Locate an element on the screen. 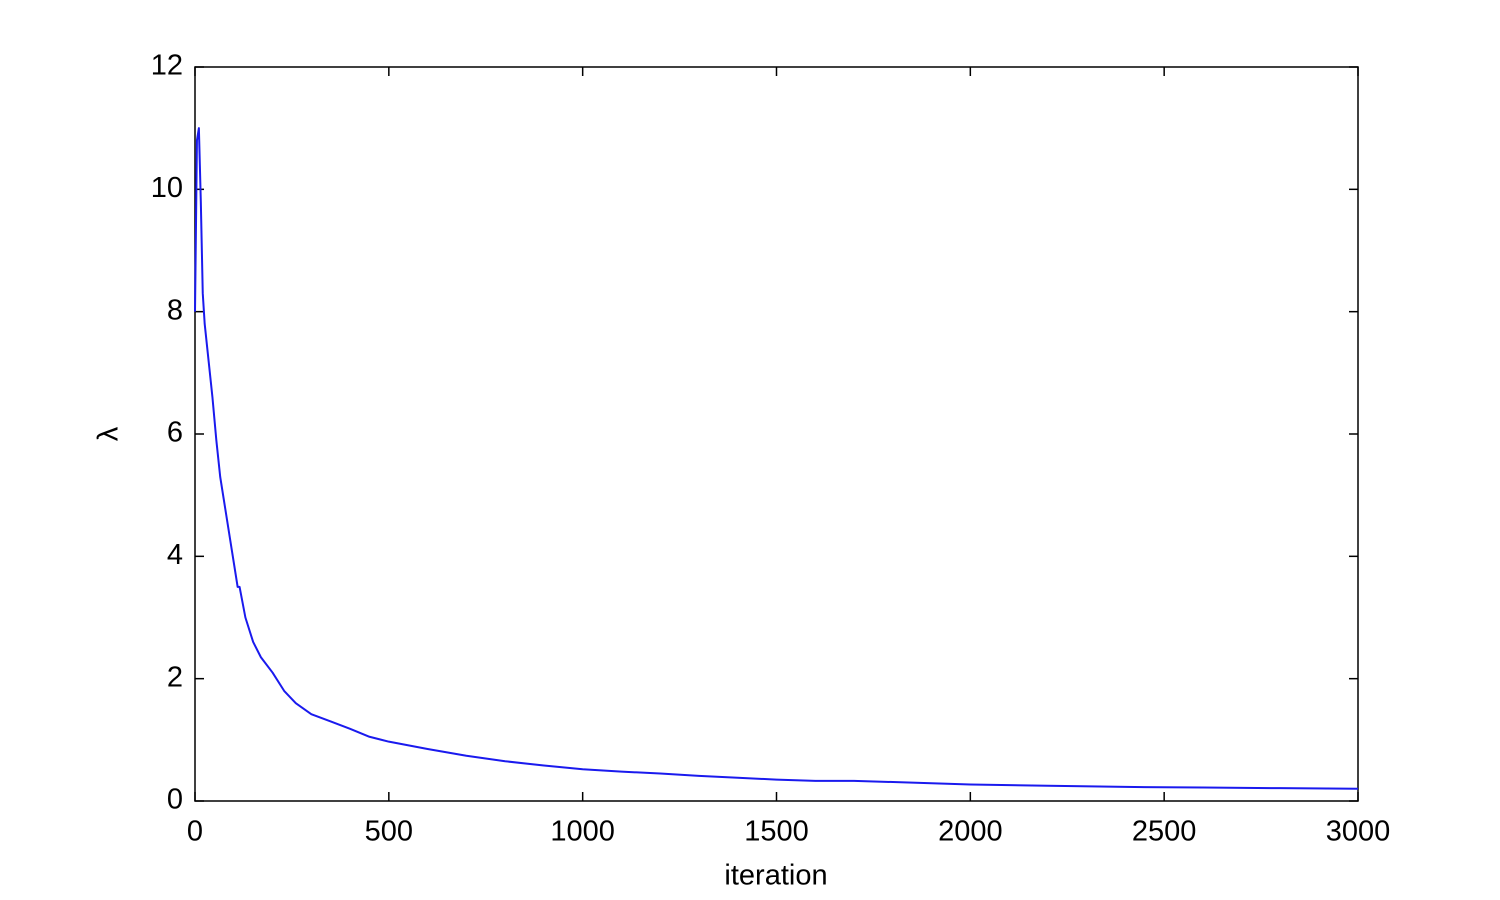 The width and height of the screenshot is (1500, 900). y-tick-label: 12 is located at coordinates (167, 66).